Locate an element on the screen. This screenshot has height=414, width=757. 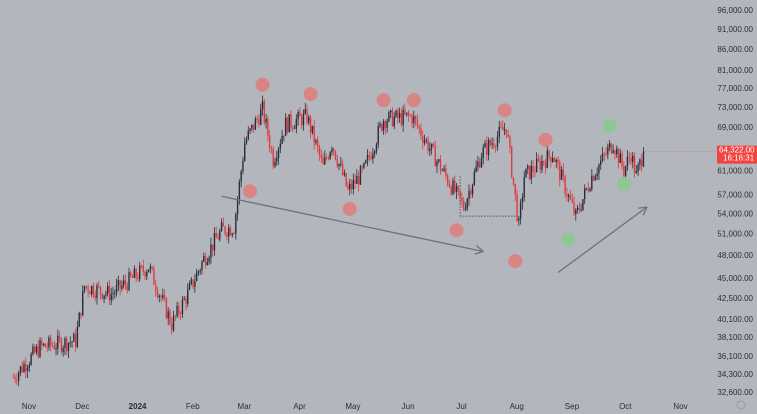
y-tick-label: 34,300.00 is located at coordinates (735, 374).